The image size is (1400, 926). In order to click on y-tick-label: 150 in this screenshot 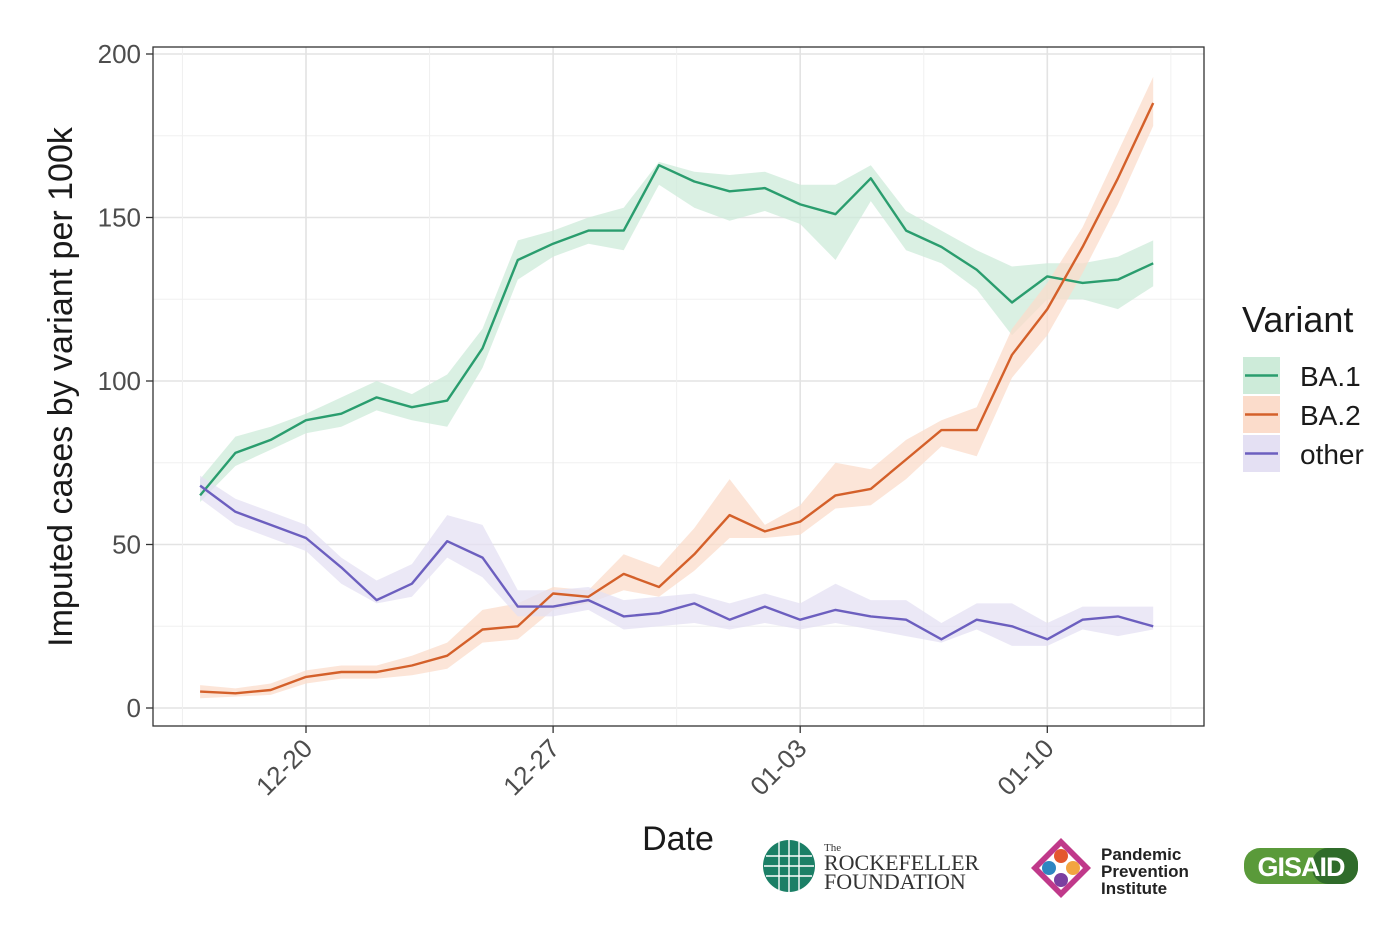, I will do `click(119, 218)`.